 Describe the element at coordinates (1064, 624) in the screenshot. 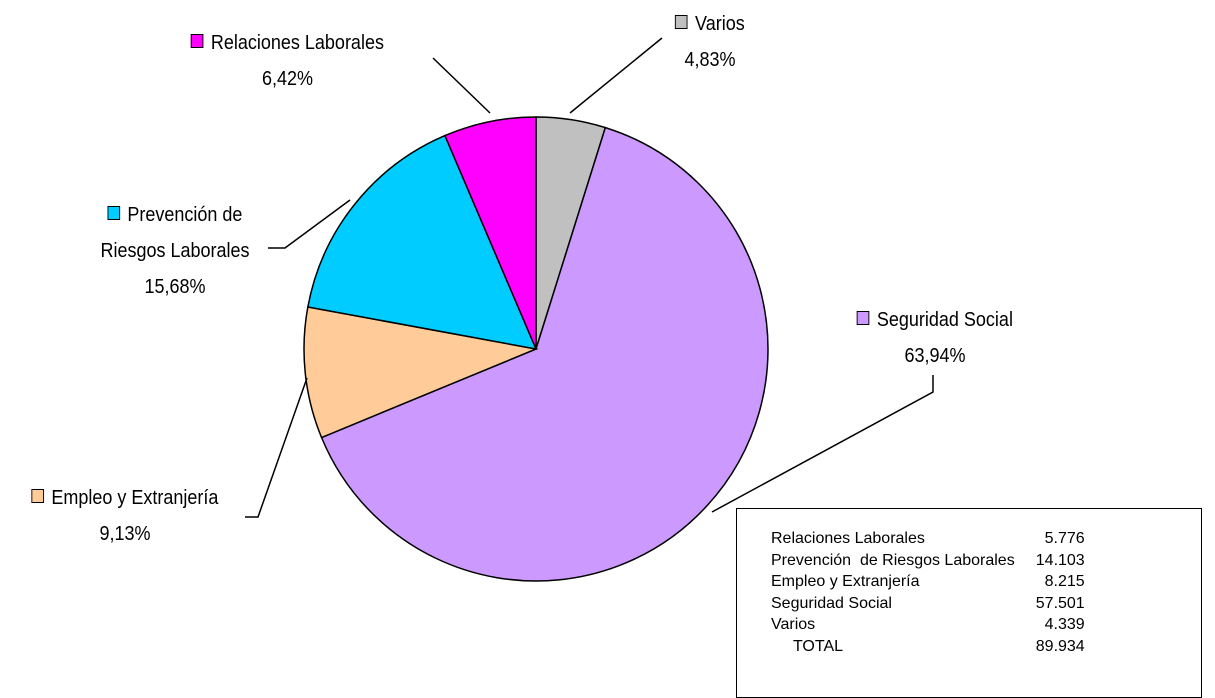

I see `row-value: 4.339` at that location.